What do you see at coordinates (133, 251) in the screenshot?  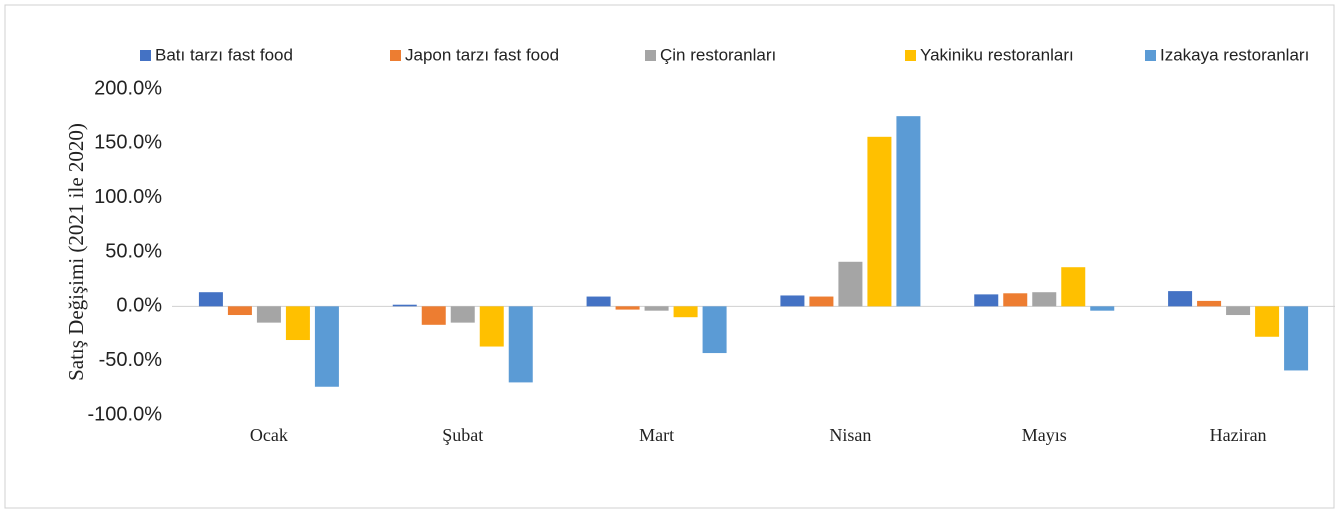 I see `y-tick-label: 50.0%` at bounding box center [133, 251].